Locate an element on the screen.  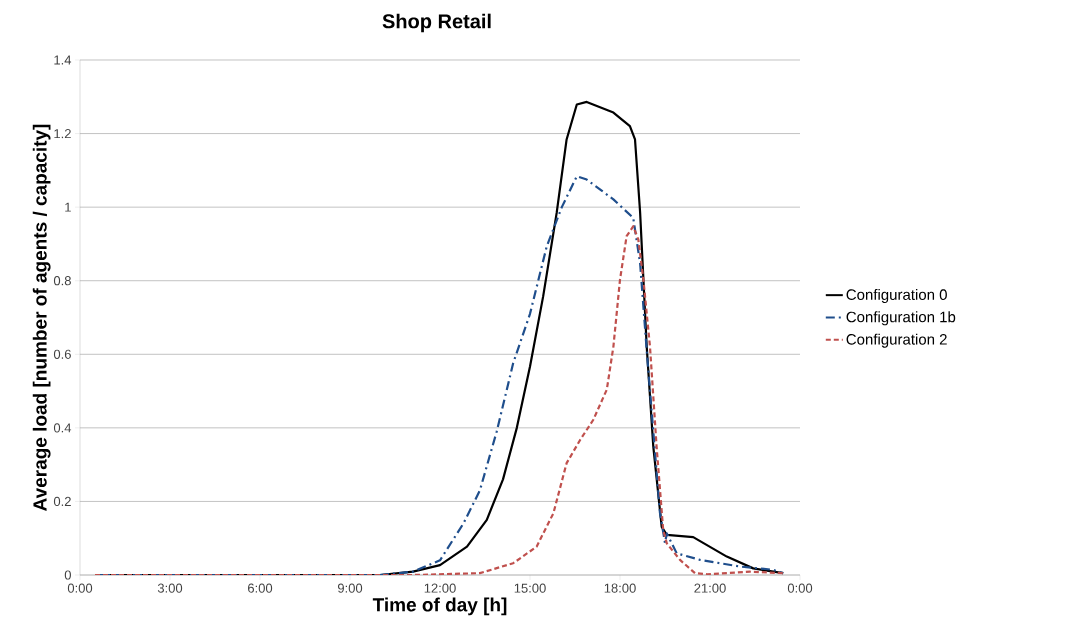
y-tick-label: 0 is located at coordinates (67, 575).